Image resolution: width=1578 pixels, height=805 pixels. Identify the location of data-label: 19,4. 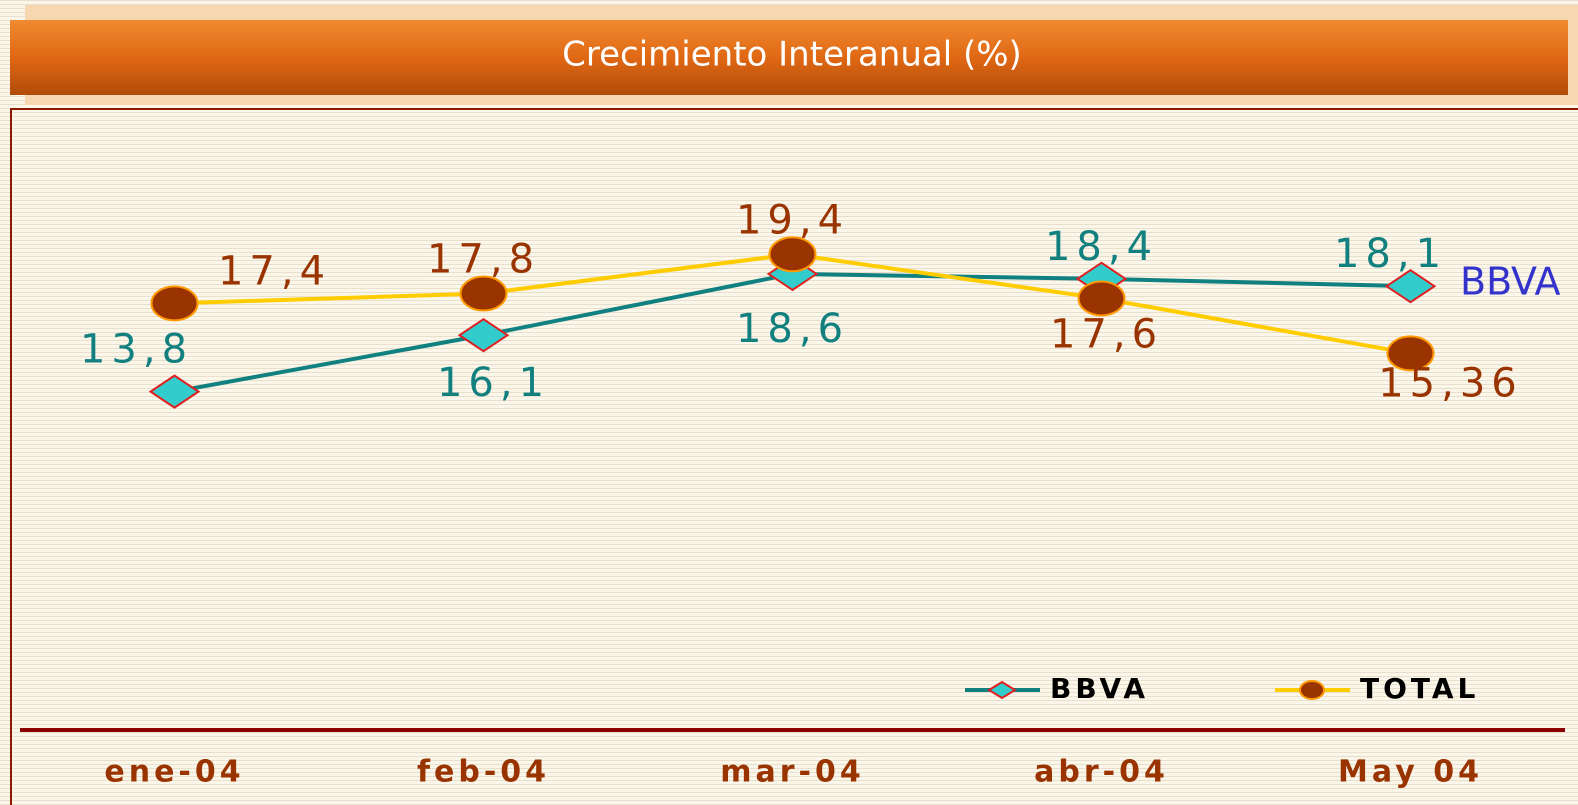
(792, 220).